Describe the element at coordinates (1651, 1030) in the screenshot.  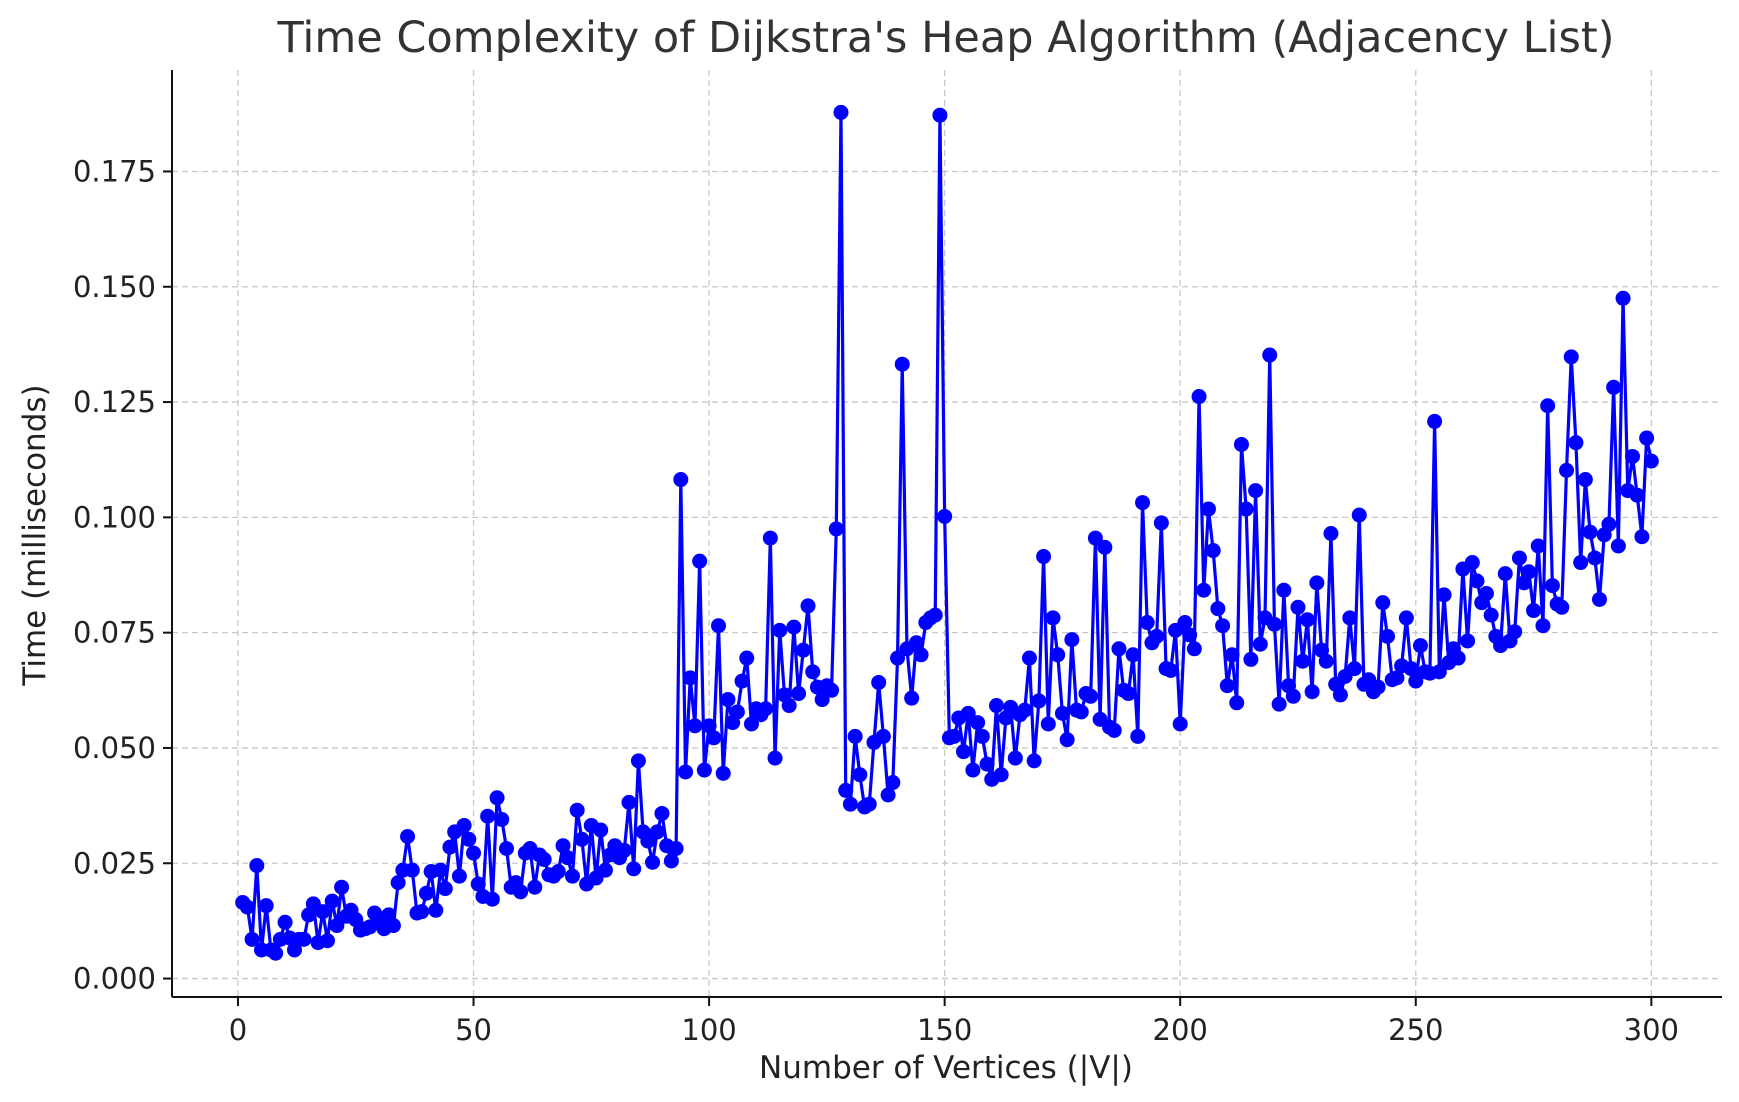
I see `x-tick-label: 300` at that location.